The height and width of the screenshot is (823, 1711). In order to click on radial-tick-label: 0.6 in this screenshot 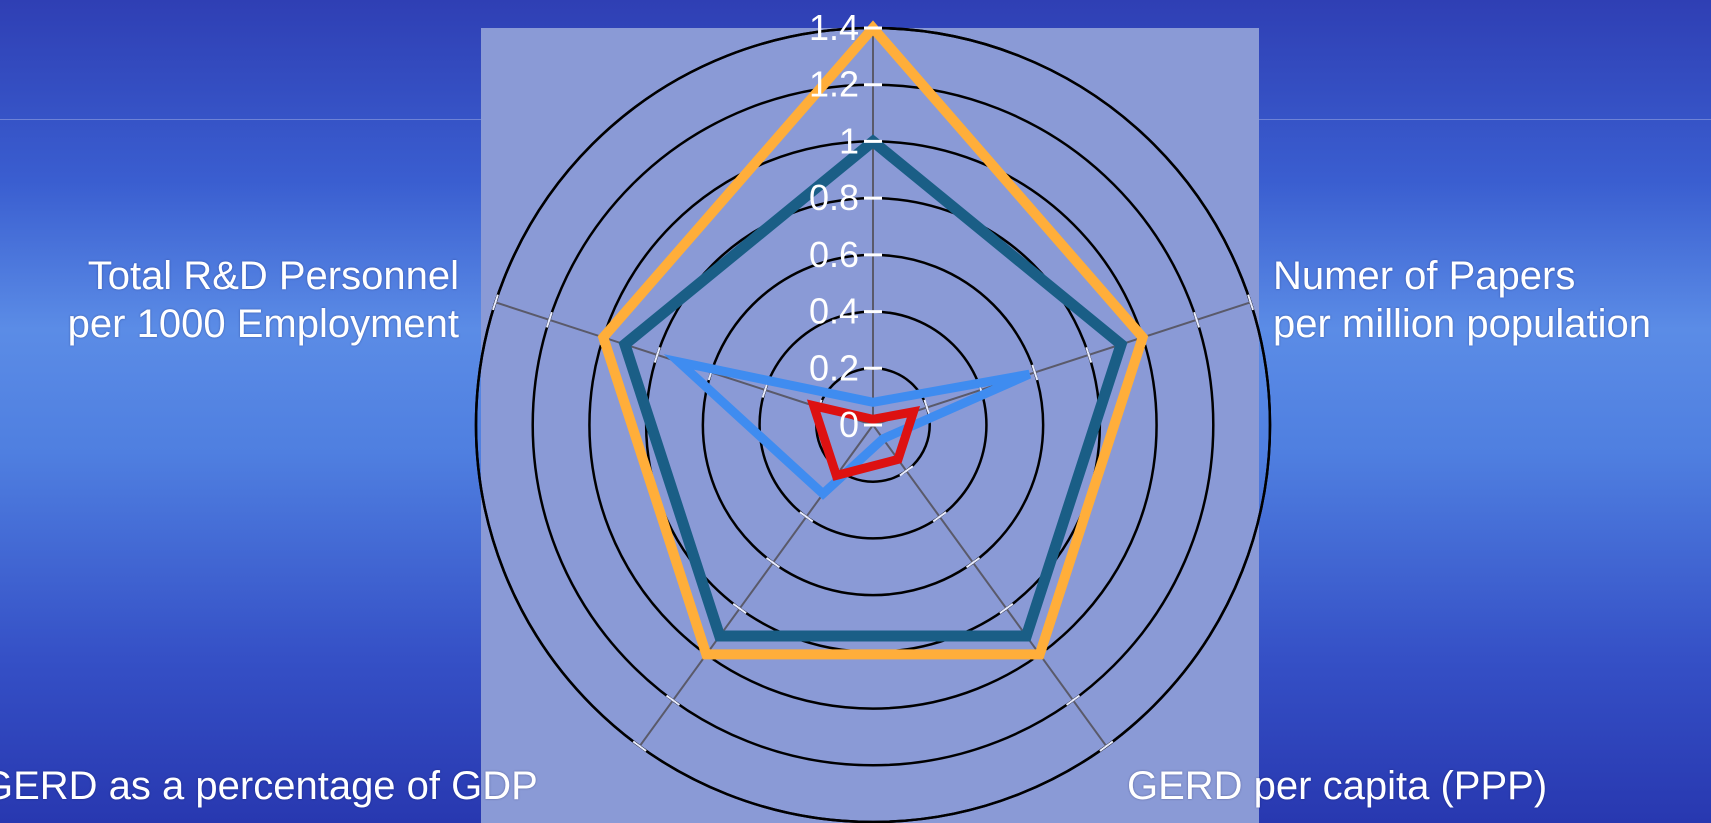, I will do `click(834, 254)`.